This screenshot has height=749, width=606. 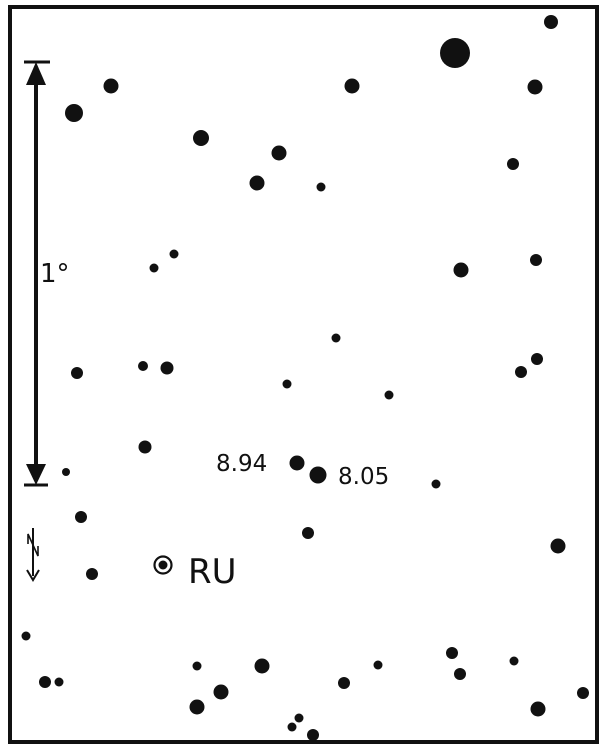 I want to click on comparison-label-894: 8.94, so click(x=241, y=464).